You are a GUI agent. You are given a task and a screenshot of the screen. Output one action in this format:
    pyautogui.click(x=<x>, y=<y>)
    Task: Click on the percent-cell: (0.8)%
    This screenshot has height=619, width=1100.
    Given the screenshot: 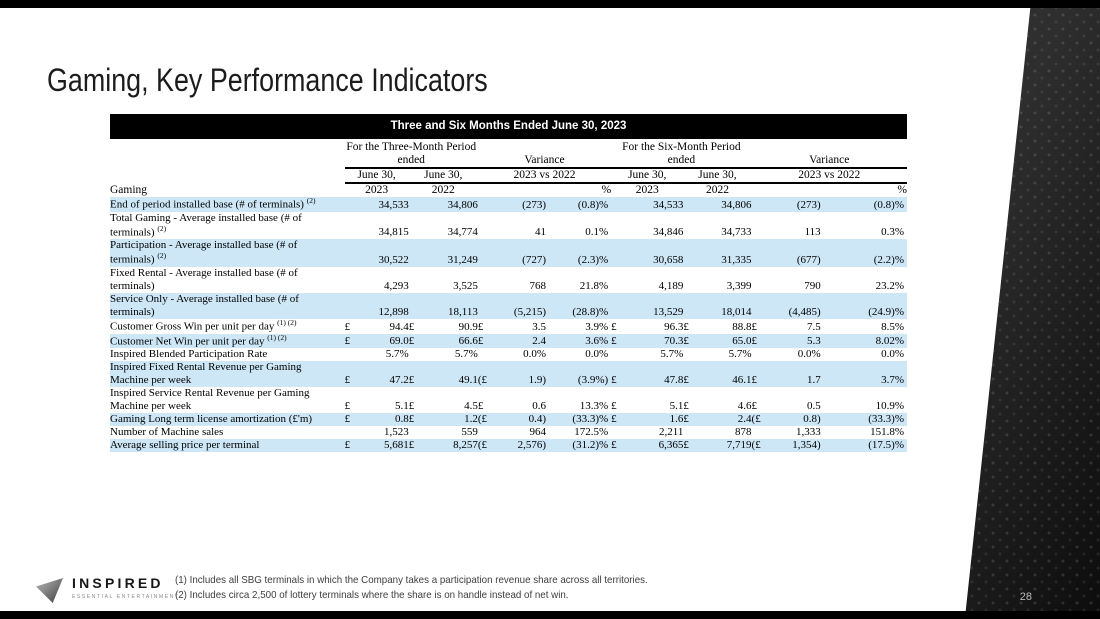 What is the action you would take?
    pyautogui.click(x=593, y=204)
    